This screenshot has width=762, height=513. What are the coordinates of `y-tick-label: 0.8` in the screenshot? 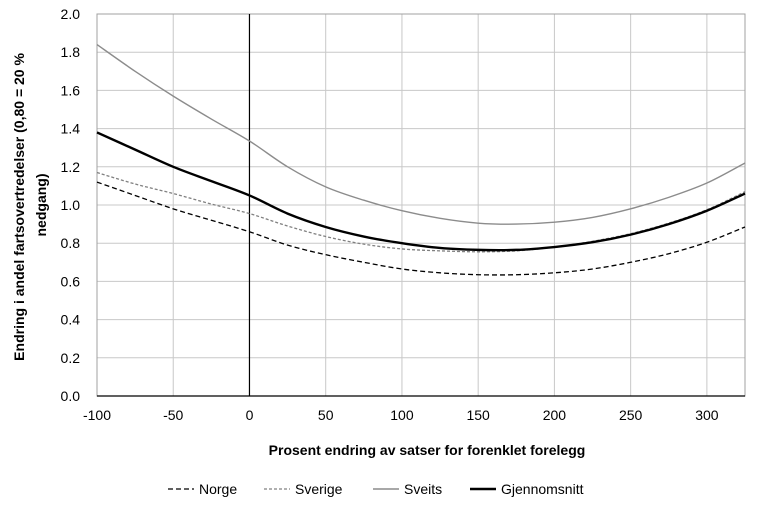 It's located at (71, 243).